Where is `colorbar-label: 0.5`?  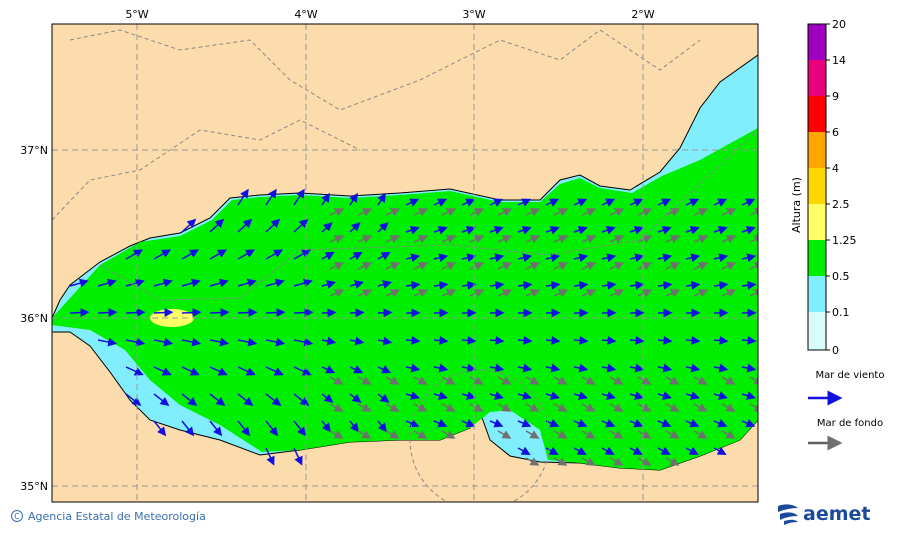
colorbar-label: 0.5 is located at coordinates (841, 276).